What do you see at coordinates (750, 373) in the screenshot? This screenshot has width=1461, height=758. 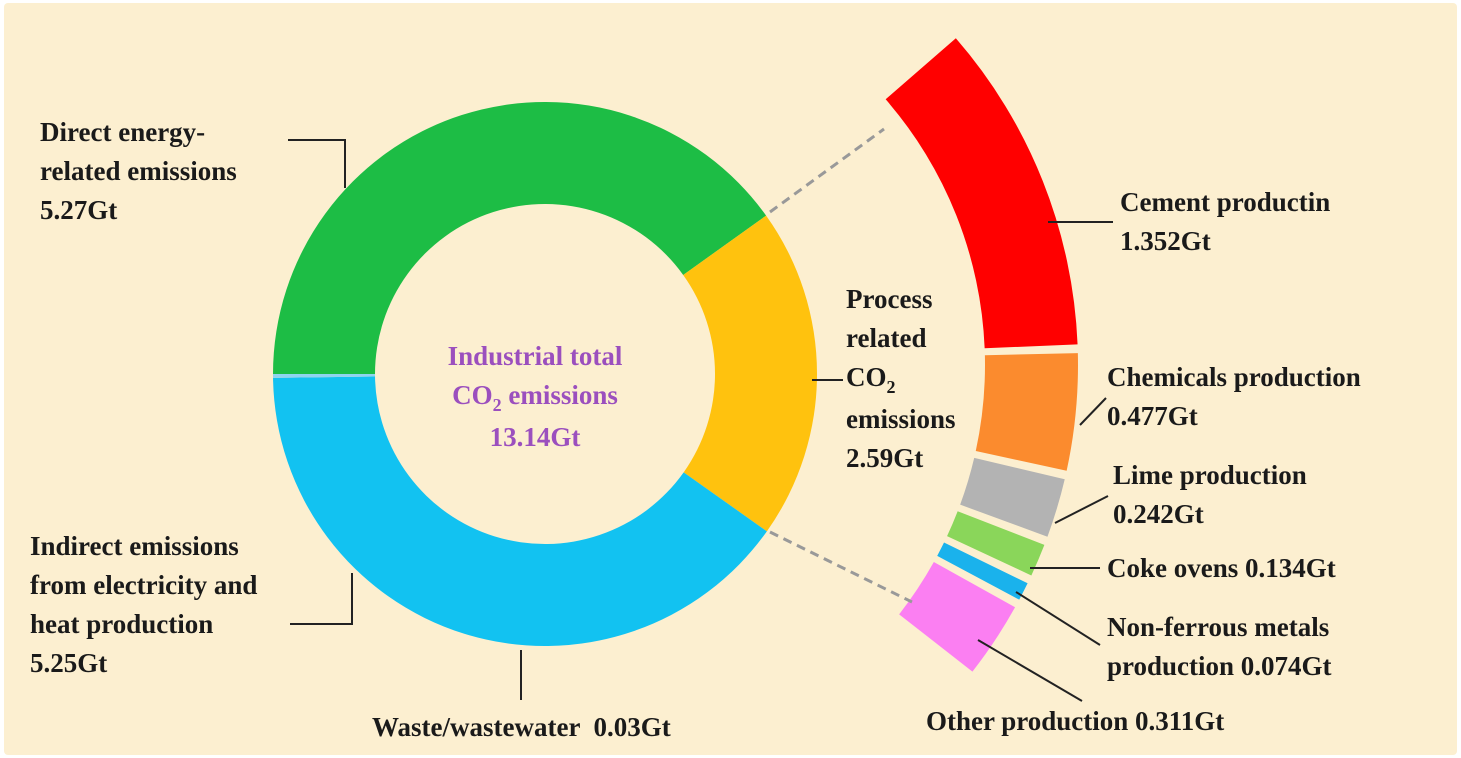 I see `slice-process-related` at bounding box center [750, 373].